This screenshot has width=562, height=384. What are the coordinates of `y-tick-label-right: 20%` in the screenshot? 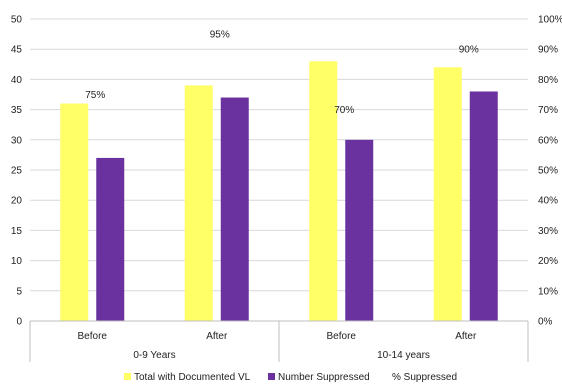 It's located at (548, 261).